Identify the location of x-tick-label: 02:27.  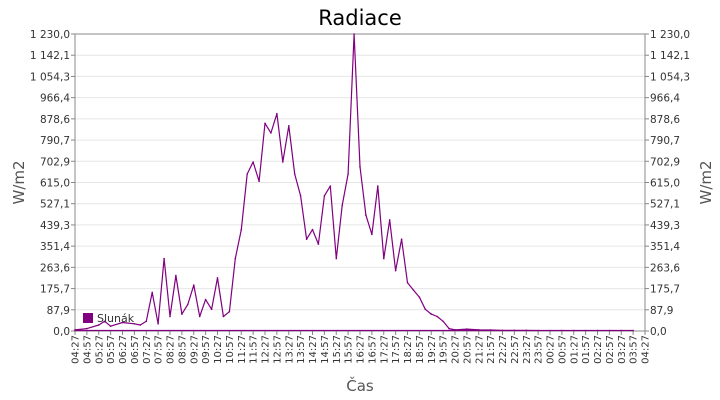
(598, 349).